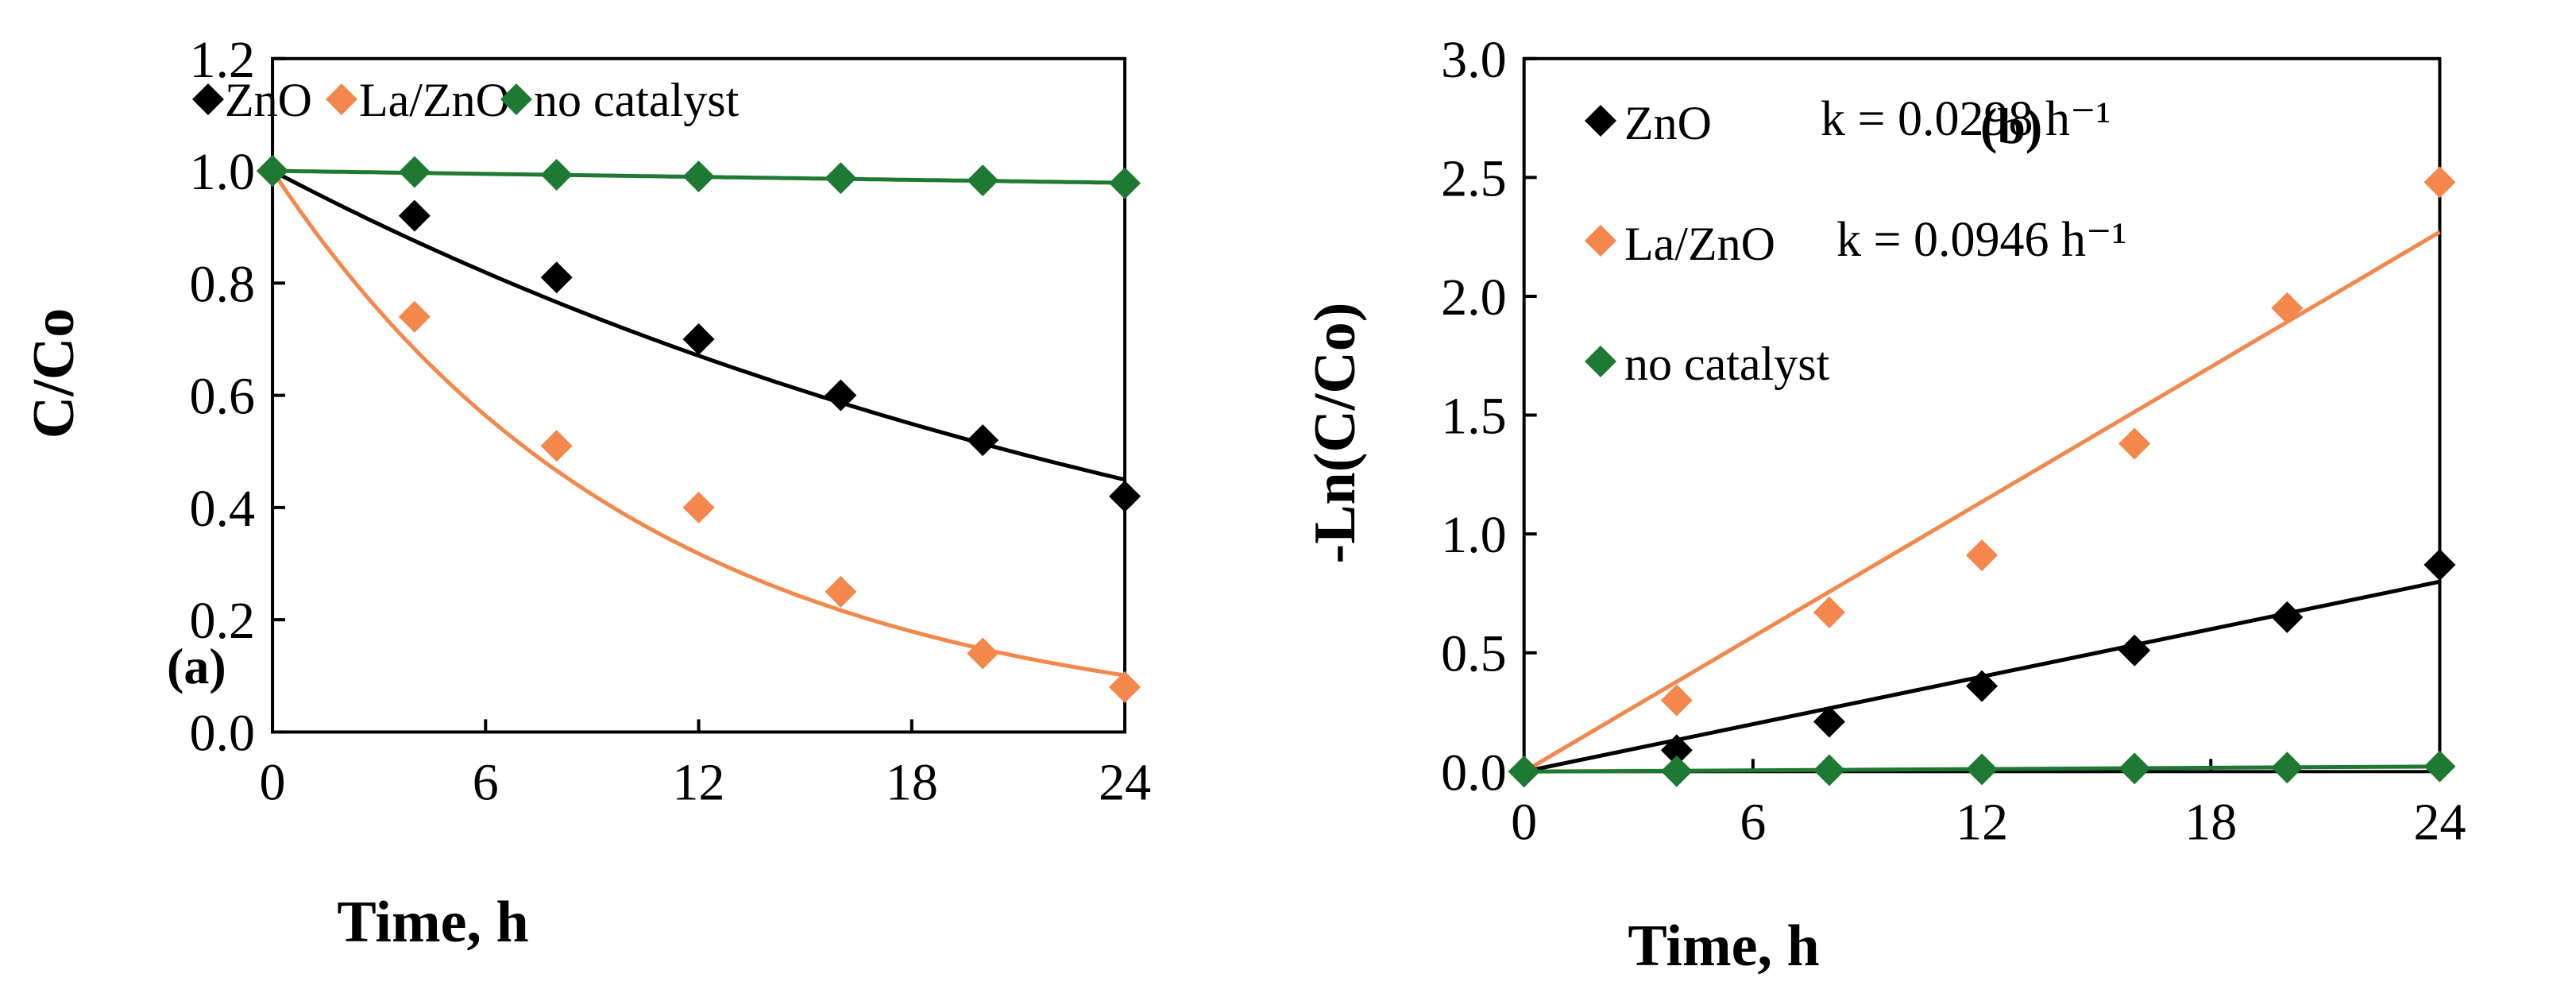 This screenshot has height=997, width=2576. Describe the element at coordinates (223, 284) in the screenshot. I see `y-tick-label: 0.8` at that location.